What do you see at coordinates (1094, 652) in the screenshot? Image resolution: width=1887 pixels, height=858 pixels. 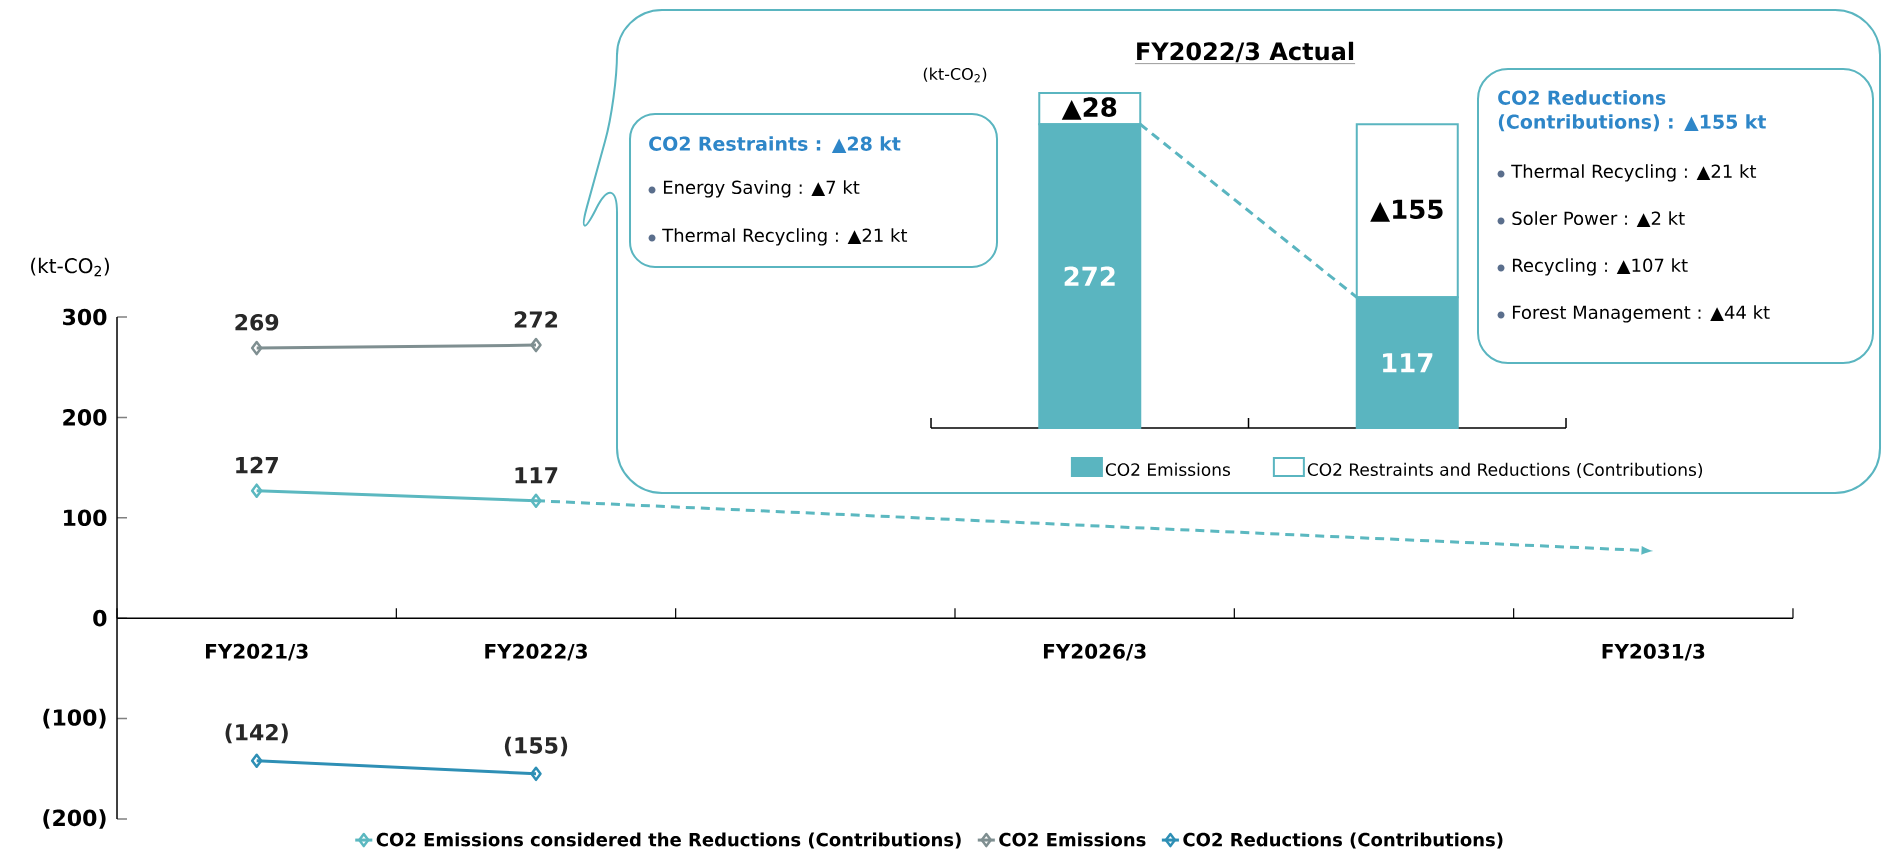 I see `x-tick-label: FY2026/3` at bounding box center [1094, 652].